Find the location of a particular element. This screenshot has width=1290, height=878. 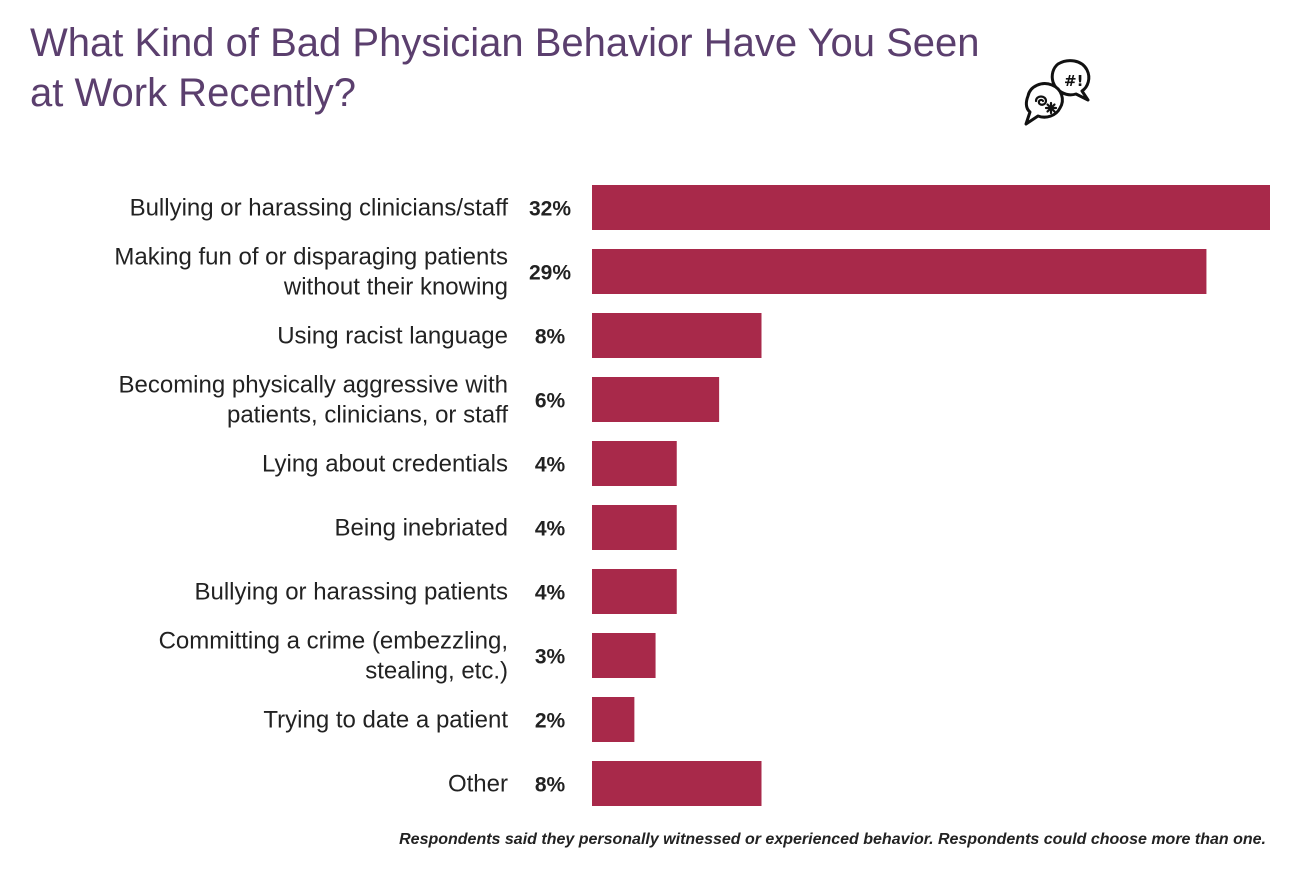

category-label-2-line-0: Using racist language is located at coordinates (392, 336).